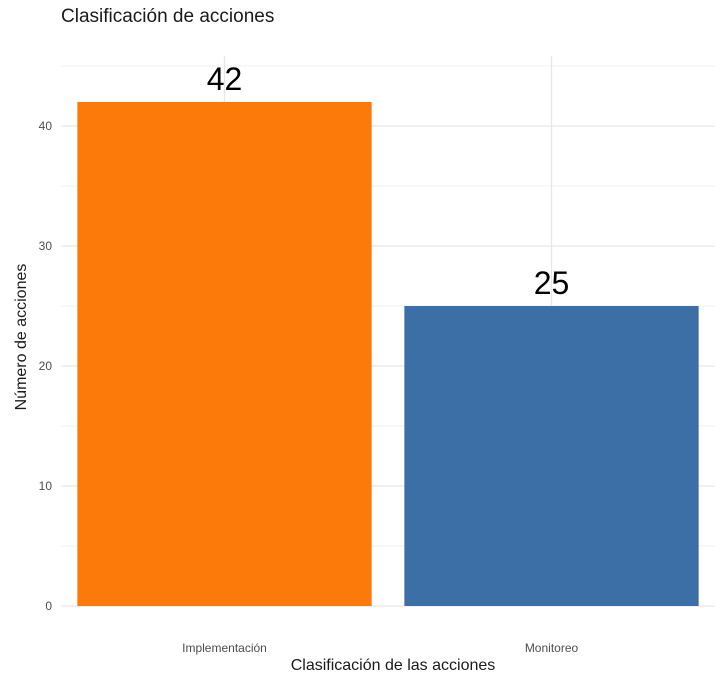  What do you see at coordinates (393, 665) in the screenshot?
I see `x-axis-label: Clasificación de las acciones` at bounding box center [393, 665].